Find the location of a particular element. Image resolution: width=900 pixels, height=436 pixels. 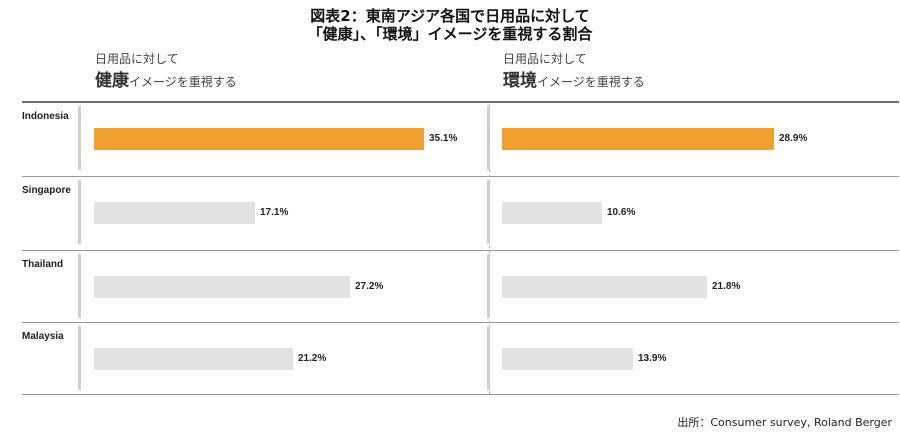

chart-title-line1: 図表2：東南アジア各国で日用品に対して is located at coordinates (450, 16).